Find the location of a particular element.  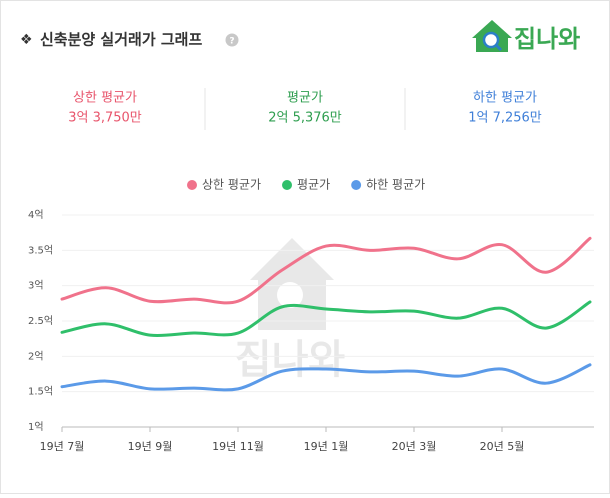

summary-label: 평균가 is located at coordinates (305, 98).